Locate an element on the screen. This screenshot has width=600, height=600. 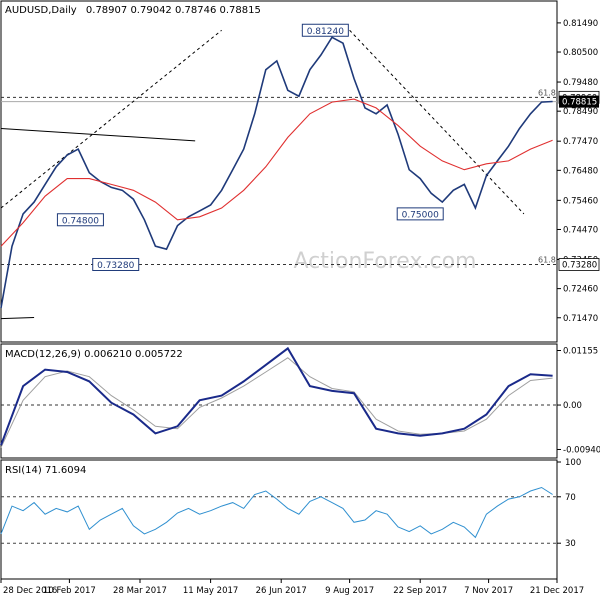
price-ytick-label-9: 0.72460 is located at coordinates (580, 290).